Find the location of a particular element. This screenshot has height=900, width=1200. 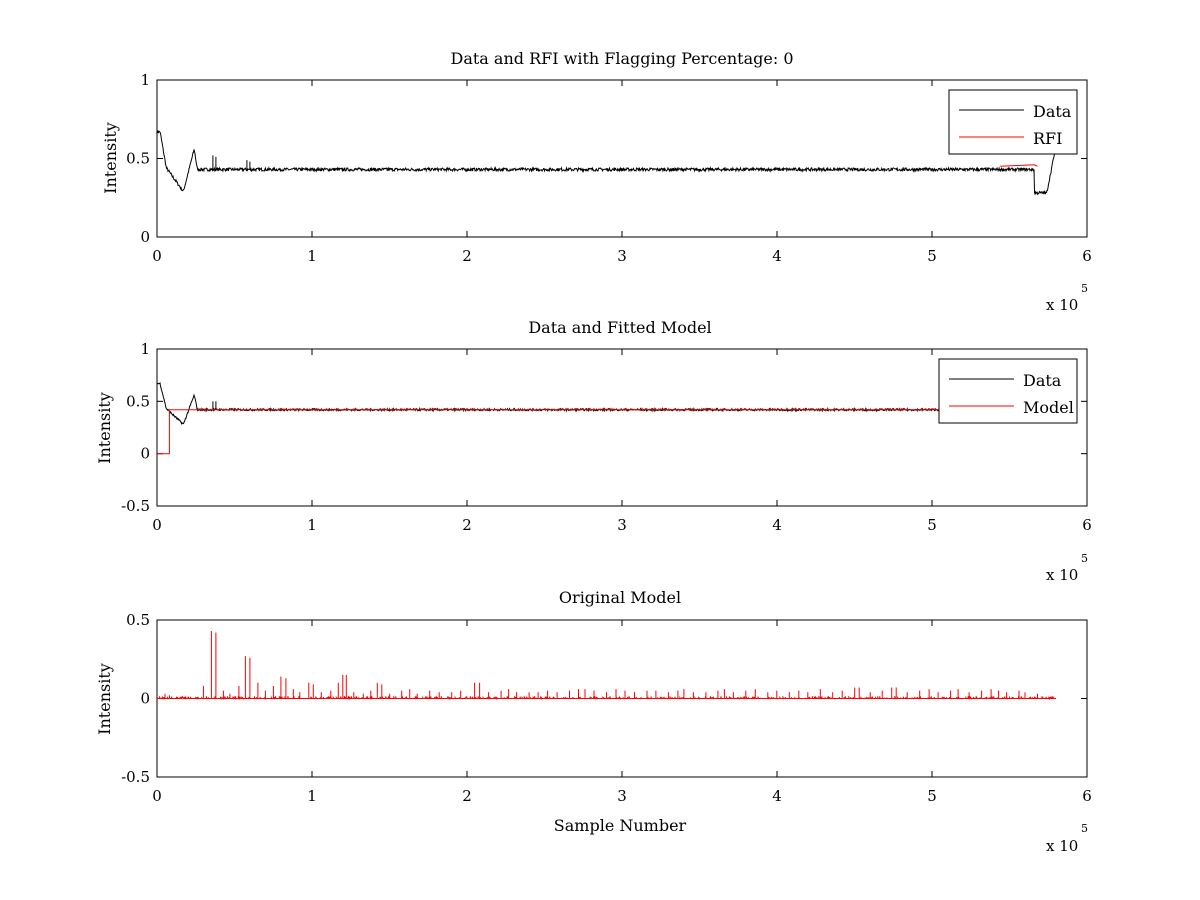

subplot-1-xtick-label: 1 is located at coordinates (312, 256).